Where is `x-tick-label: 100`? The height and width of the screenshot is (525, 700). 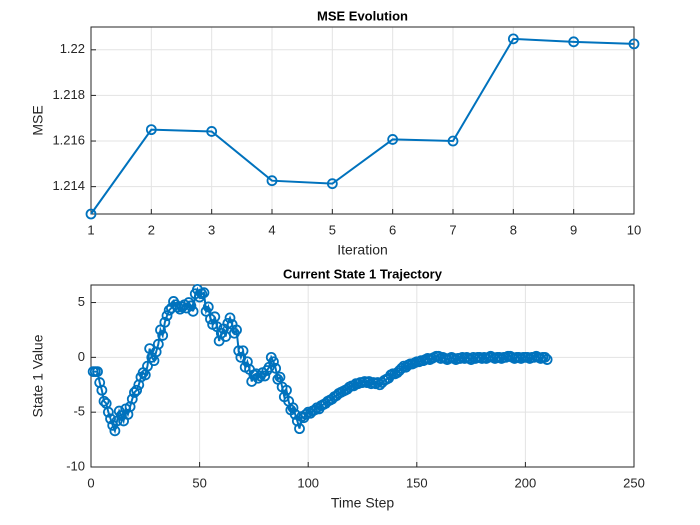
x-tick-label: 100 is located at coordinates (308, 482).